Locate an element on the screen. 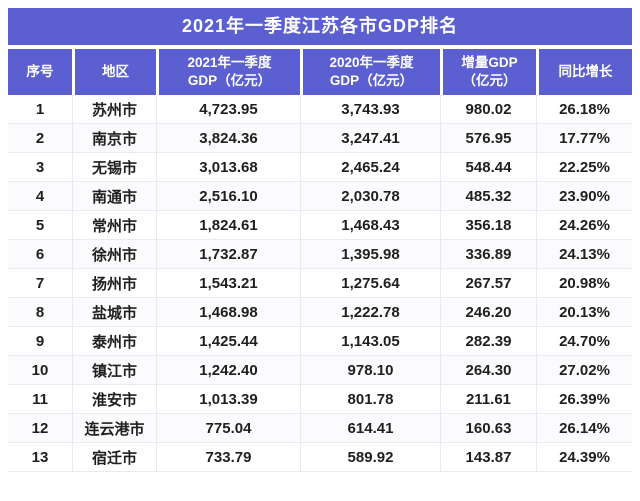 The image size is (640, 501). rank-cell: 13 is located at coordinates (40, 457).